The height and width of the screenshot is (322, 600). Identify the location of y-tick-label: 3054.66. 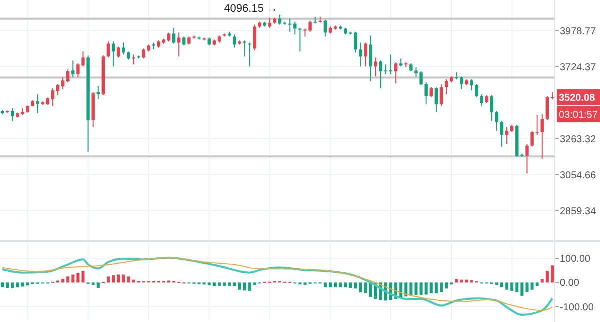
(578, 176).